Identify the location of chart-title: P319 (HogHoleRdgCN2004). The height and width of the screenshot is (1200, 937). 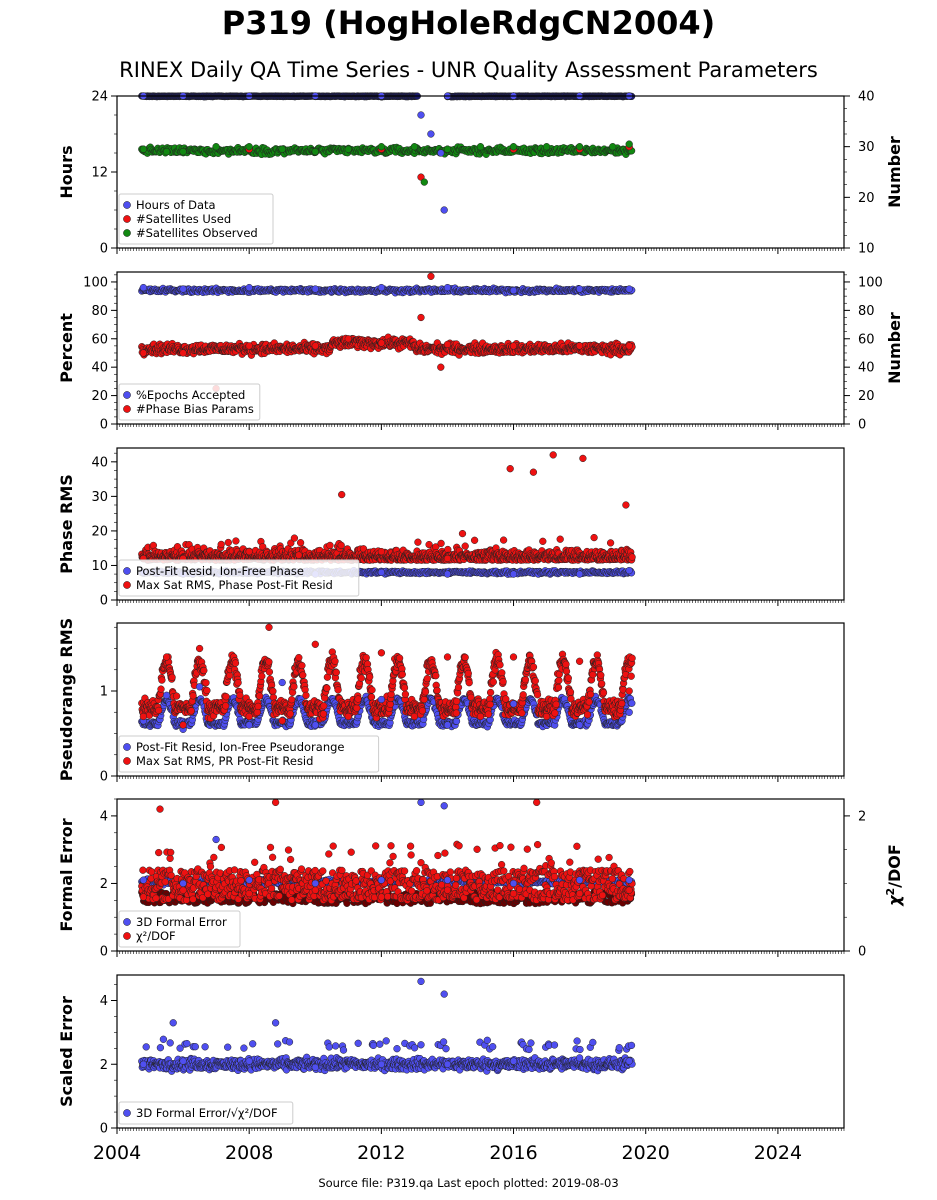
(468, 23).